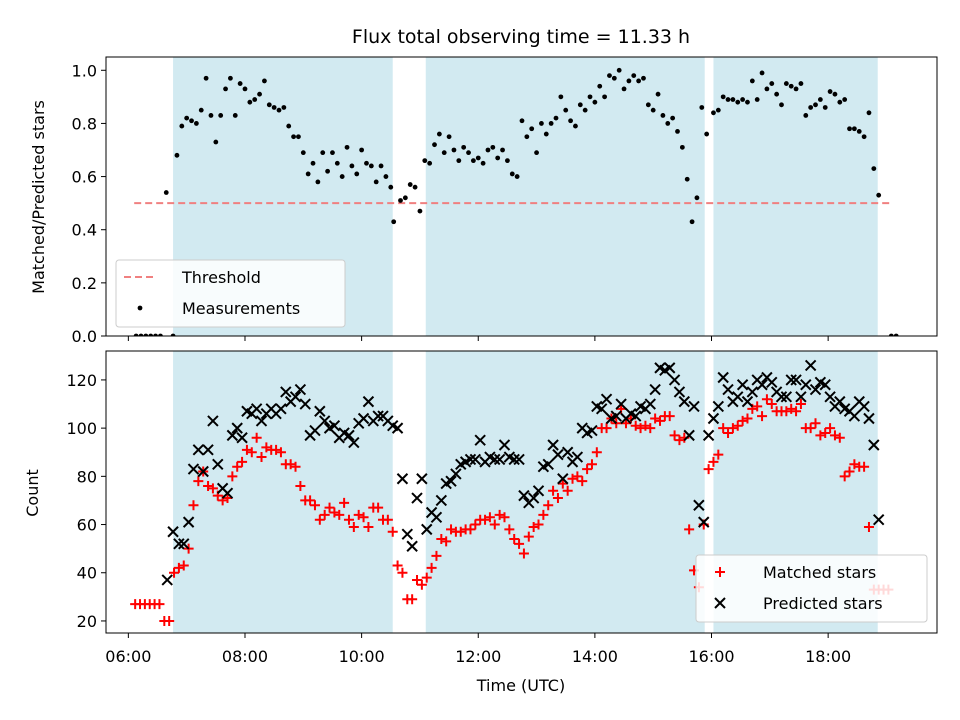 Image resolution: width=960 pixels, height=720 pixels. What do you see at coordinates (520, 685) in the screenshot?
I see `x-axis-label: Time (UTC)` at bounding box center [520, 685].